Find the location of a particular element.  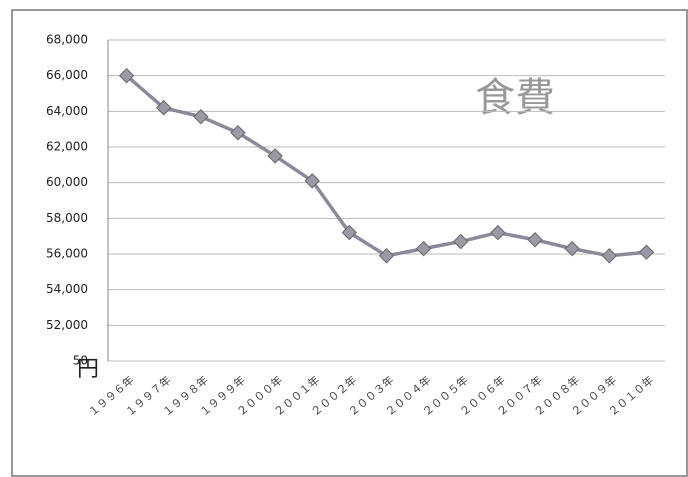

y-tick-label: 50 is located at coordinates (80, 361).